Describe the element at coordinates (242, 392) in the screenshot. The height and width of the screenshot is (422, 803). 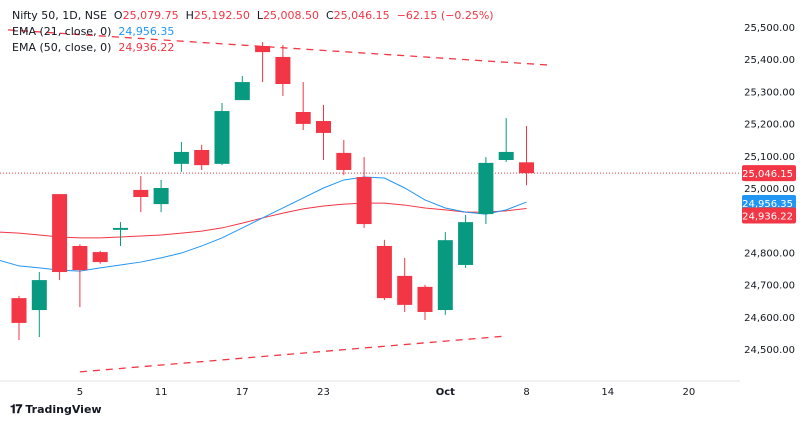
I see `x-tick-label: 17` at that location.